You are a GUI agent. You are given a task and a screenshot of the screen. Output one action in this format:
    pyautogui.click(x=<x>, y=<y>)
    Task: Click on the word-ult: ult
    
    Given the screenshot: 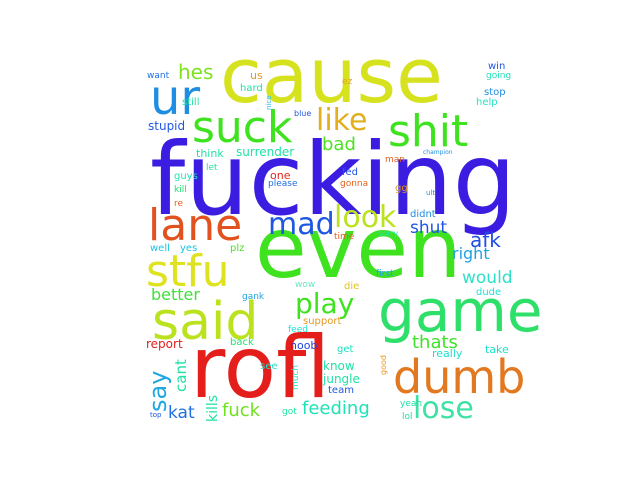 What is the action you would take?
    pyautogui.click(x=431, y=193)
    